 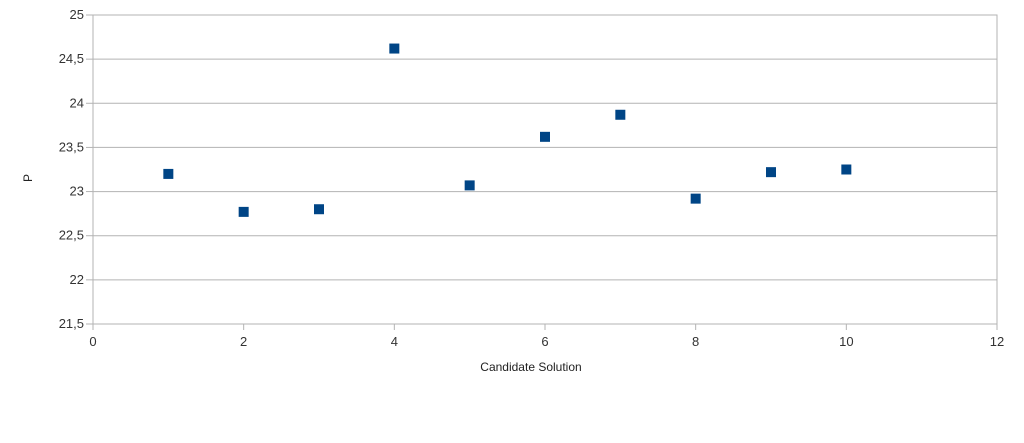 What do you see at coordinates (77, 191) in the screenshot?
I see `y-tick-label: 23` at bounding box center [77, 191].